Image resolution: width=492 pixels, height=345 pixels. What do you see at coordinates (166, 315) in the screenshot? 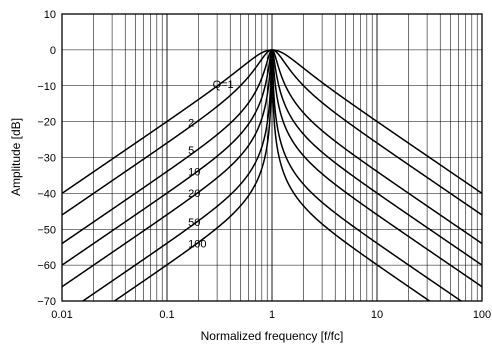
I see `x-tick-label: 0.1` at bounding box center [166, 315].